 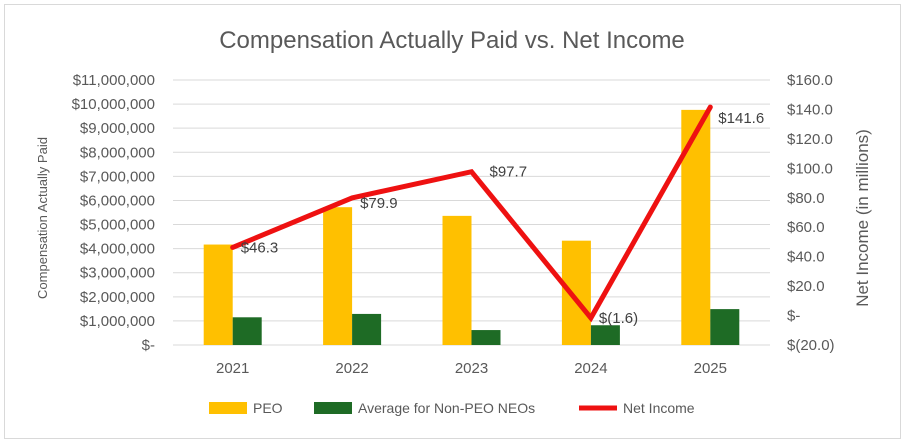 I want to click on x-tick-label: 2022, so click(x=351, y=368).